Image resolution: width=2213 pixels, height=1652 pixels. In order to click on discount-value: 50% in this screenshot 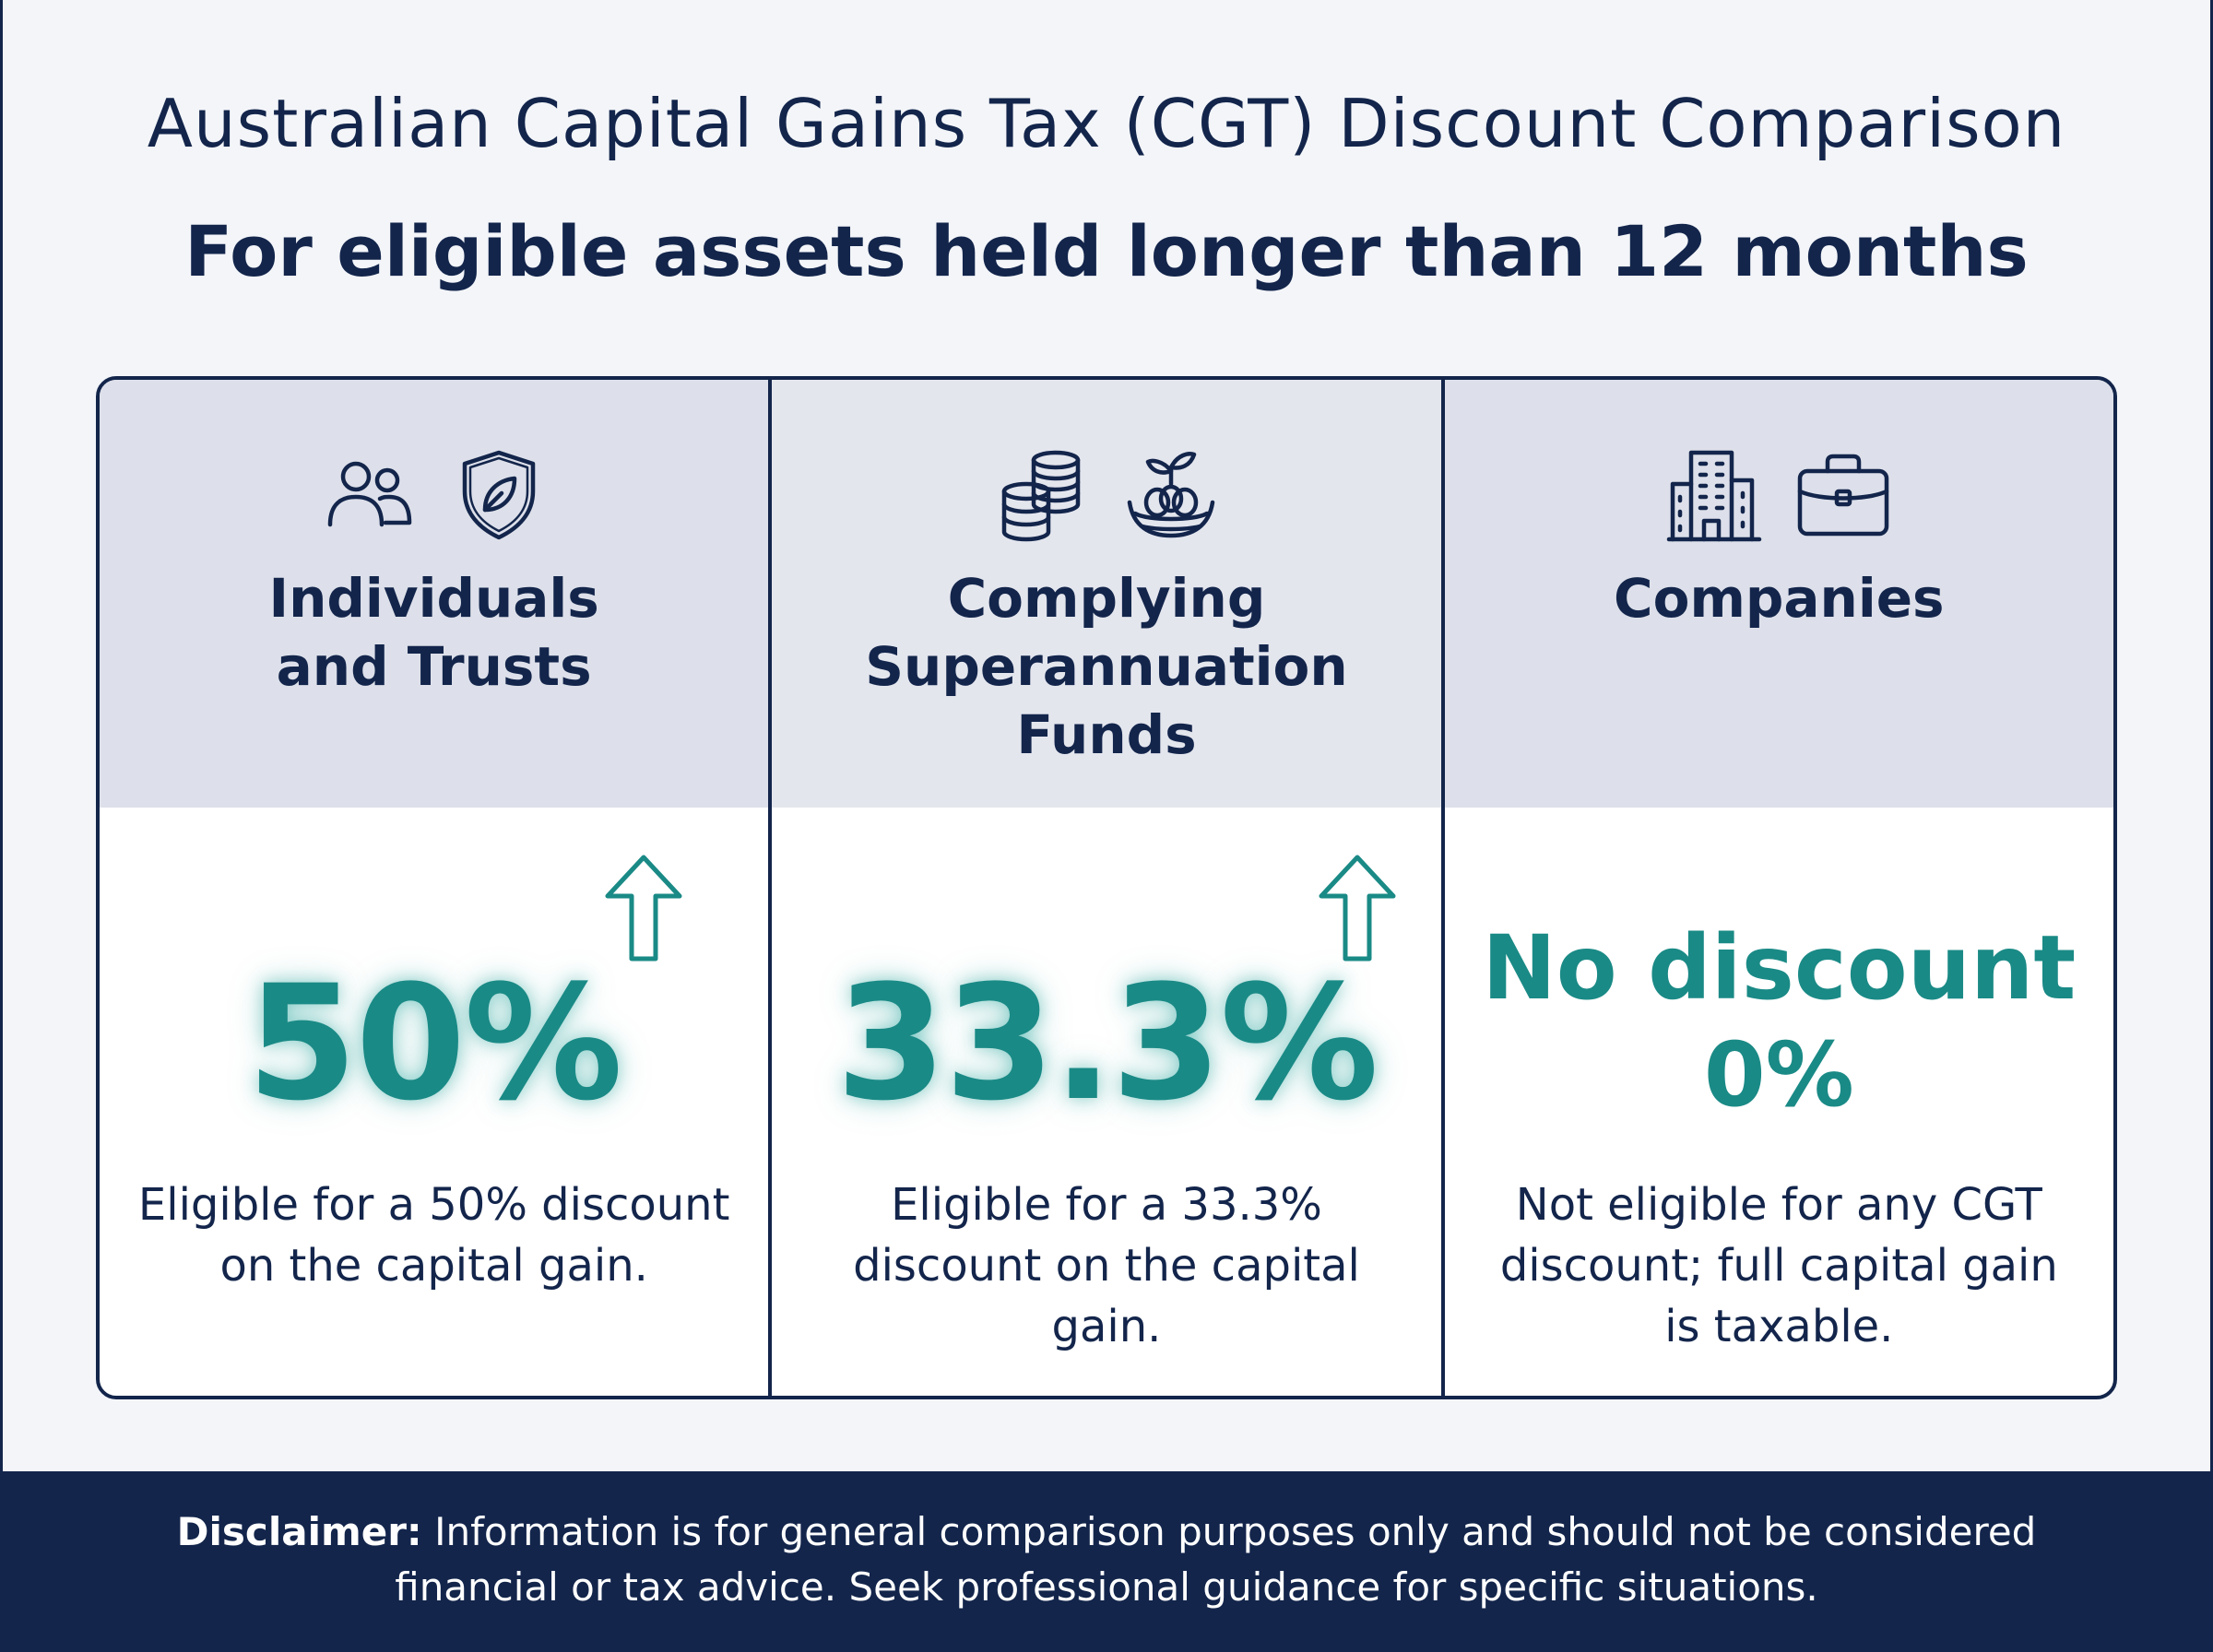, I will do `click(434, 1043)`.